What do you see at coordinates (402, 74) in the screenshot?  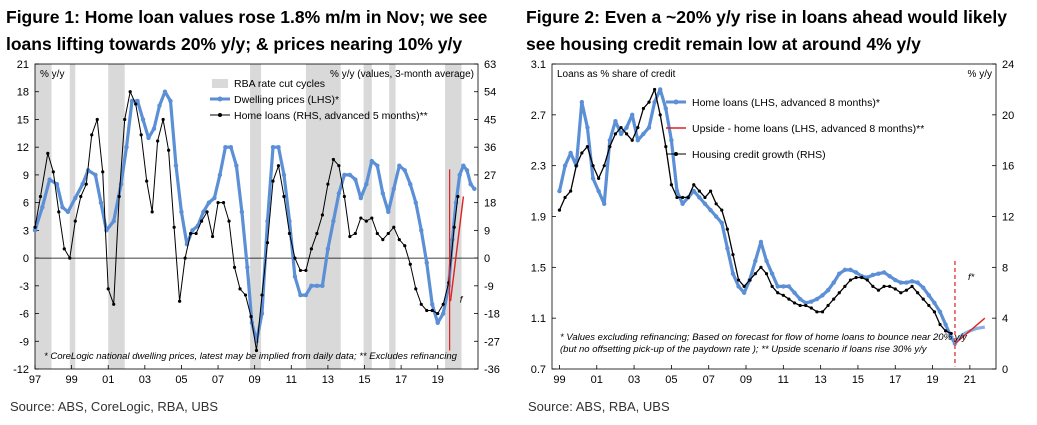 I see `chart1-right-axis-label: % y/y (values, 3-month average)` at bounding box center [402, 74].